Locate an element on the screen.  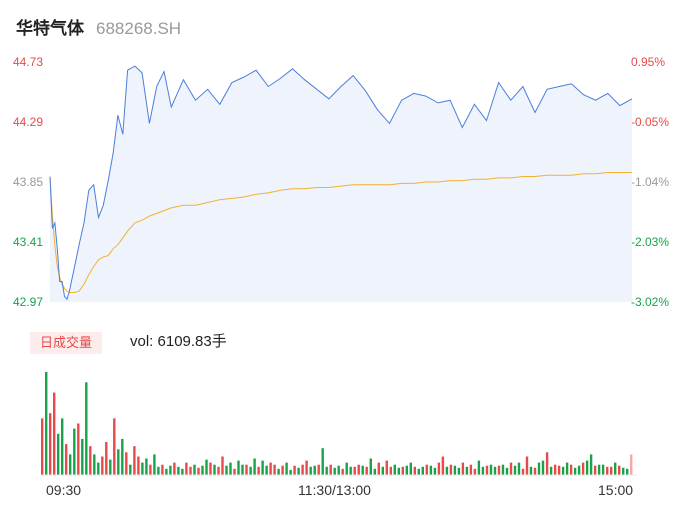
percent-tick-label: -0.05% is located at coordinates (650, 122).